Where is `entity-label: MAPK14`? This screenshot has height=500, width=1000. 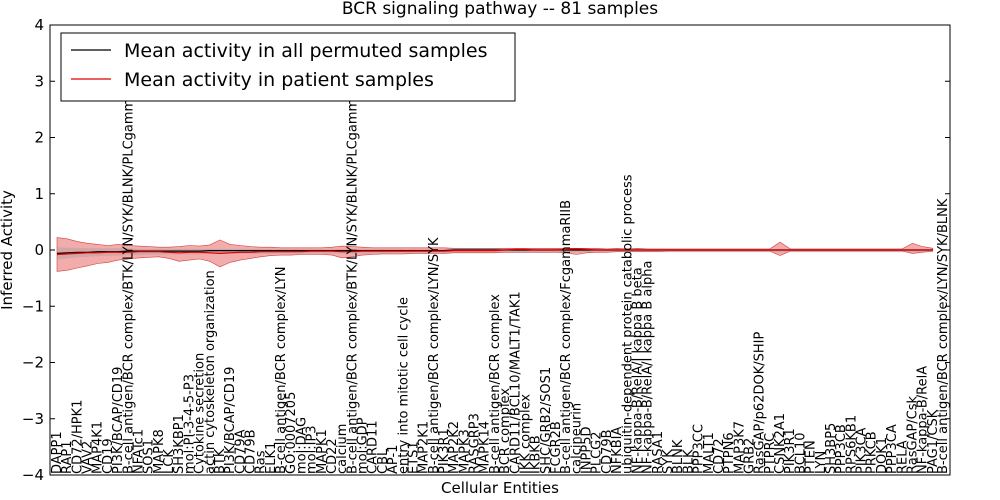 entity-label: MAPK14 is located at coordinates (485, 447).